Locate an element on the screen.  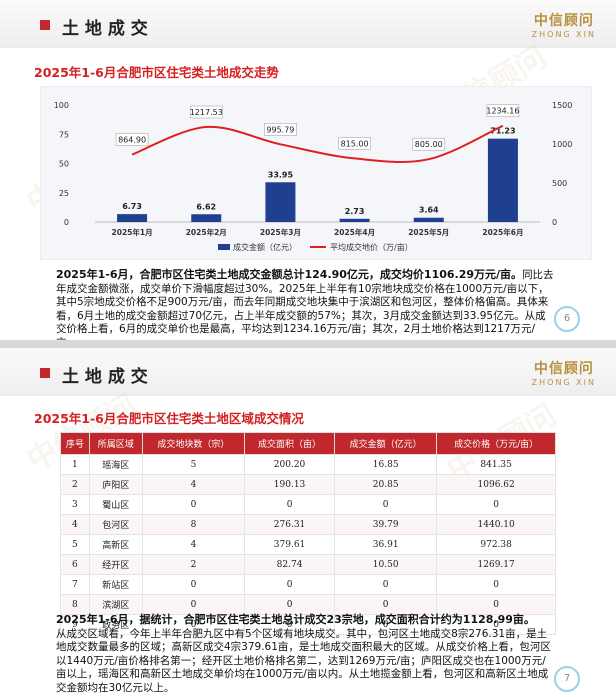
y2-tick-label: 1000 is located at coordinates (562, 144).